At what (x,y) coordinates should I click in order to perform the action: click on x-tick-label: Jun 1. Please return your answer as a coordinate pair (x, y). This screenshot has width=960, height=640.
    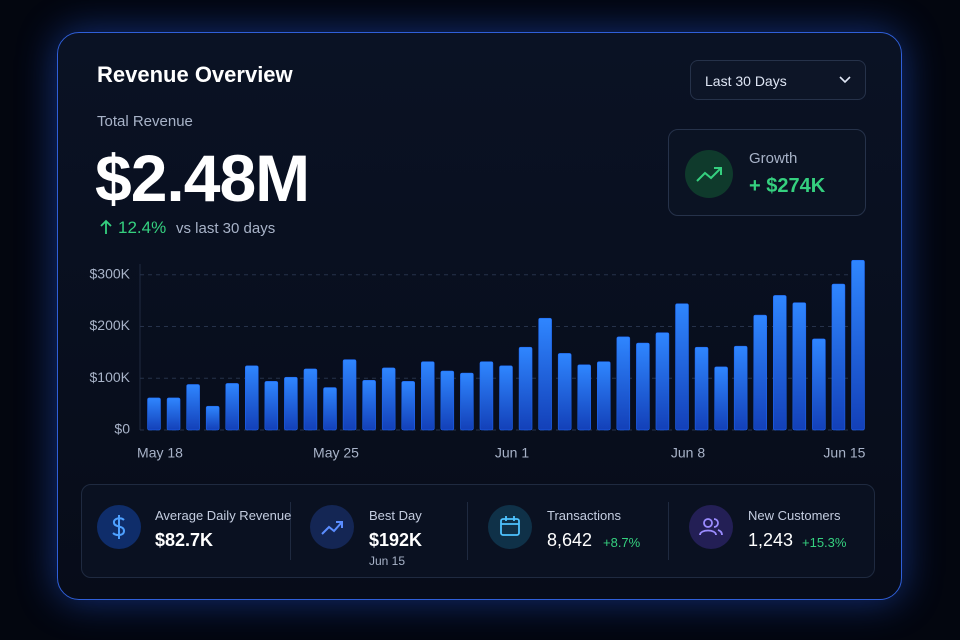
    Looking at the image, I should click on (512, 453).